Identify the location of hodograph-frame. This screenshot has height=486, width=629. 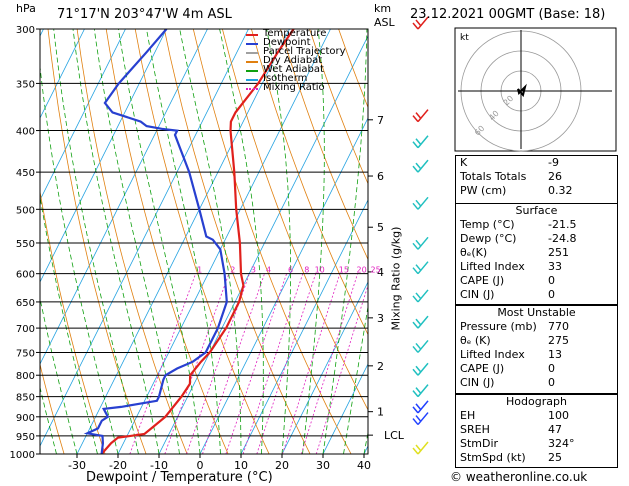
(535, 89).